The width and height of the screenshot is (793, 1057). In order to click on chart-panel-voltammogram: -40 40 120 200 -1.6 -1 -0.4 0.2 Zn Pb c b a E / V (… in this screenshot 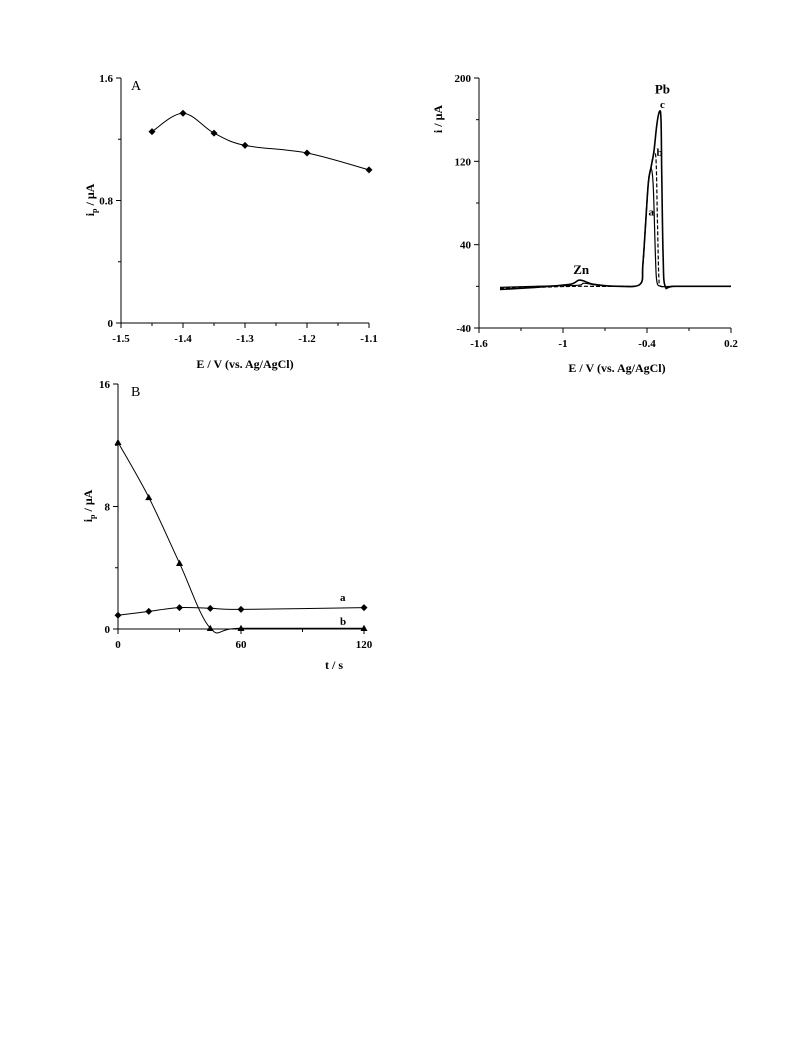, I will do `click(584, 224)`.